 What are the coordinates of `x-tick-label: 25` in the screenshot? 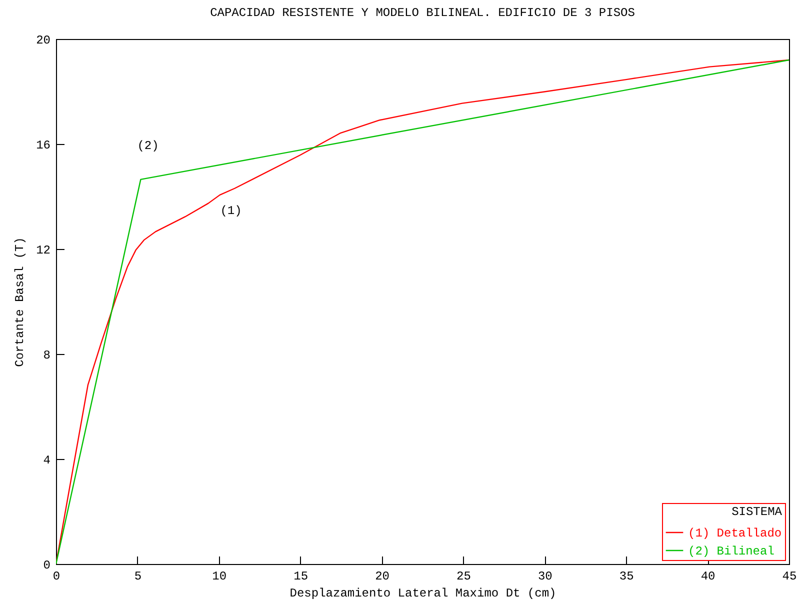 It's located at (463, 577).